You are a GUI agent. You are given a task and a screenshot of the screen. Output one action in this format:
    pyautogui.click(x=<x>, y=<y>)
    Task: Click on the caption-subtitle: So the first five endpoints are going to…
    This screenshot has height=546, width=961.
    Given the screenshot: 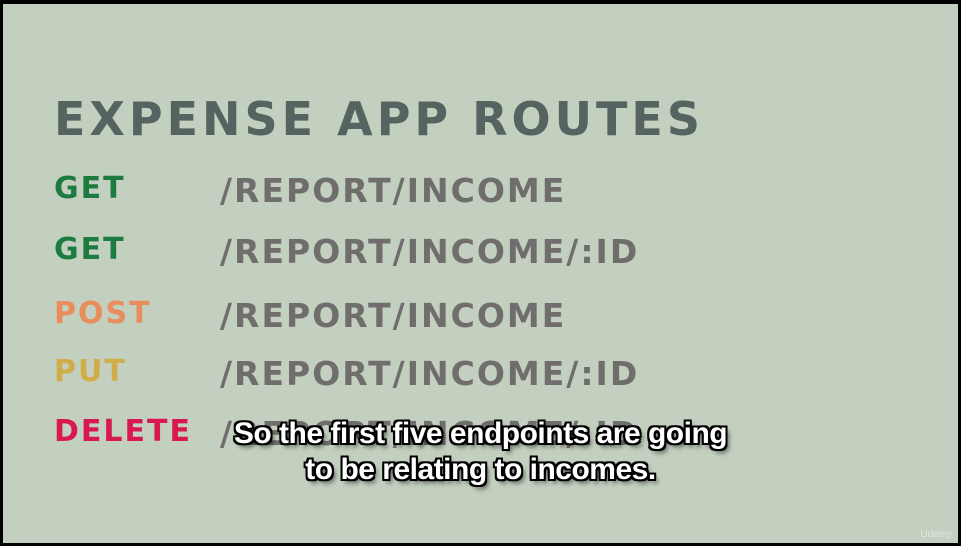 What is the action you would take?
    pyautogui.click(x=480, y=452)
    